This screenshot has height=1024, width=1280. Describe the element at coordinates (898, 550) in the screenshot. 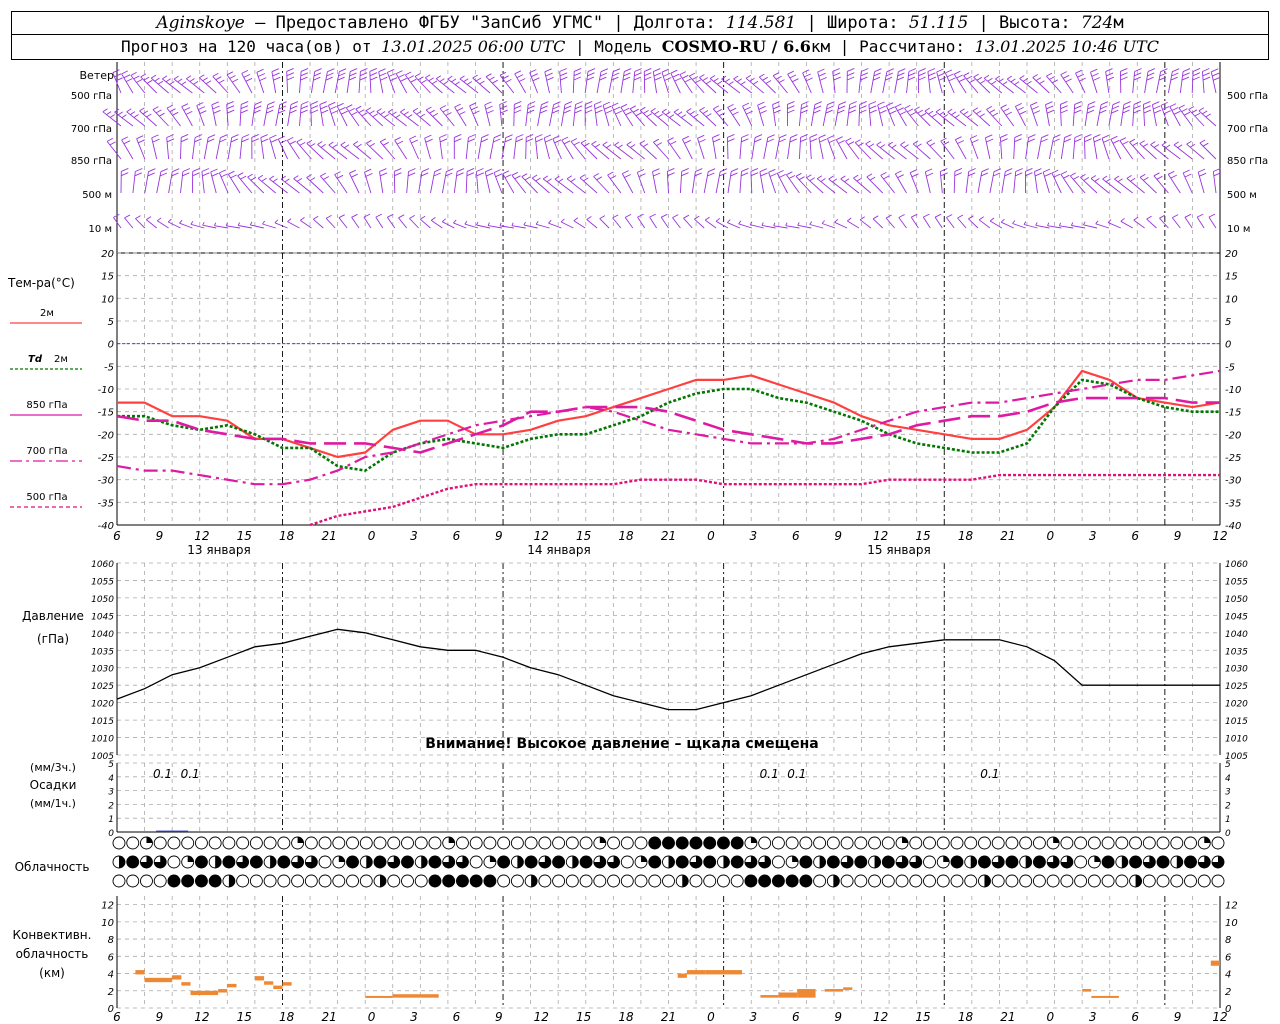

I see `day-label: 15 января` at that location.